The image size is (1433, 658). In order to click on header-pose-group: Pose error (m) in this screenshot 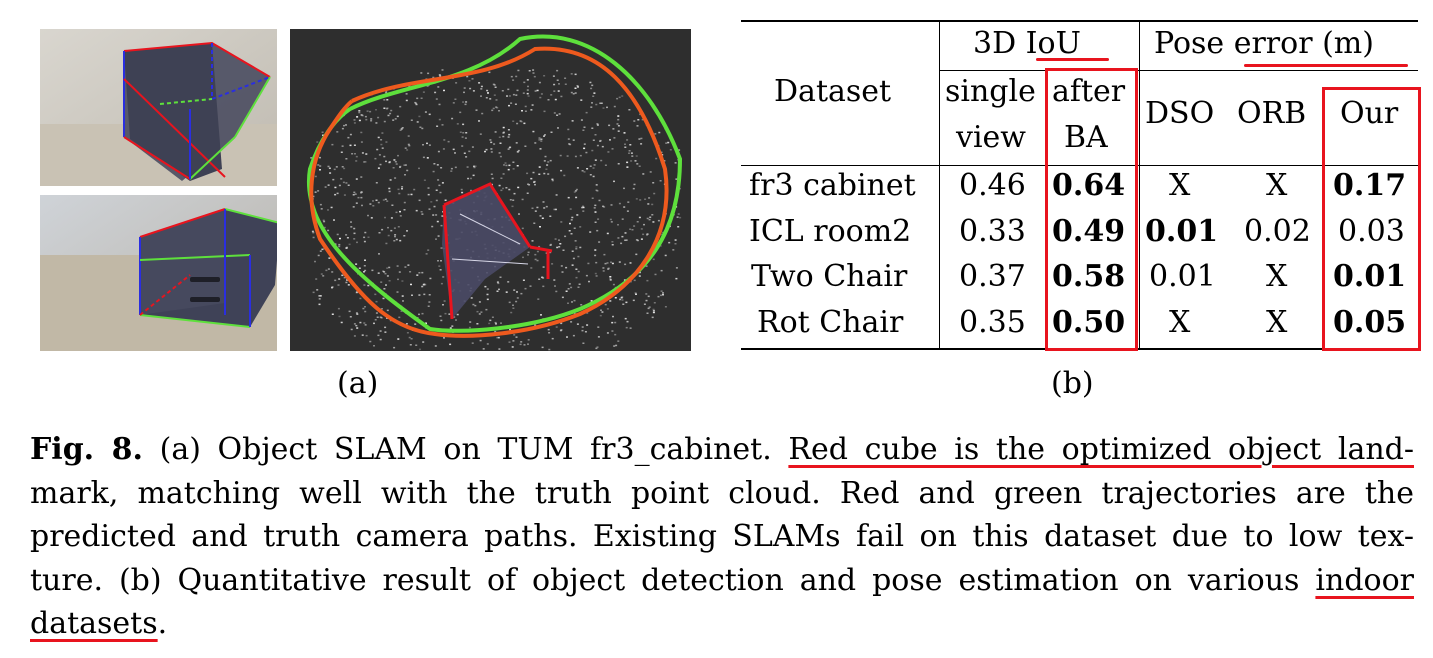, I will do `click(1264, 43)`.